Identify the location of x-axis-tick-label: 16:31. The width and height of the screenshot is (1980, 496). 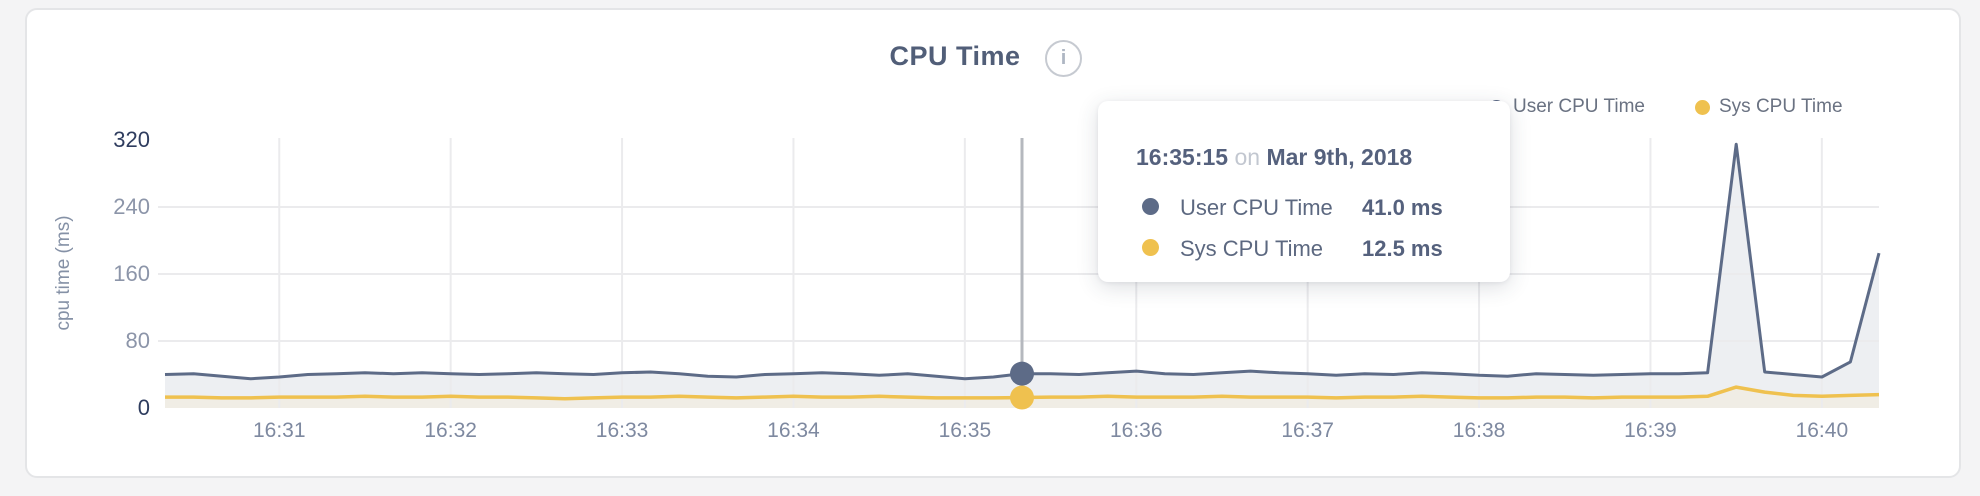
(279, 430).